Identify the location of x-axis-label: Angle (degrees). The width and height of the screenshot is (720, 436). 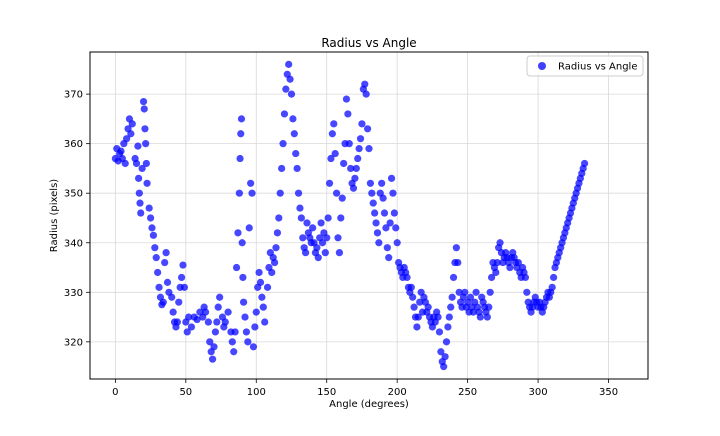
(369, 404).